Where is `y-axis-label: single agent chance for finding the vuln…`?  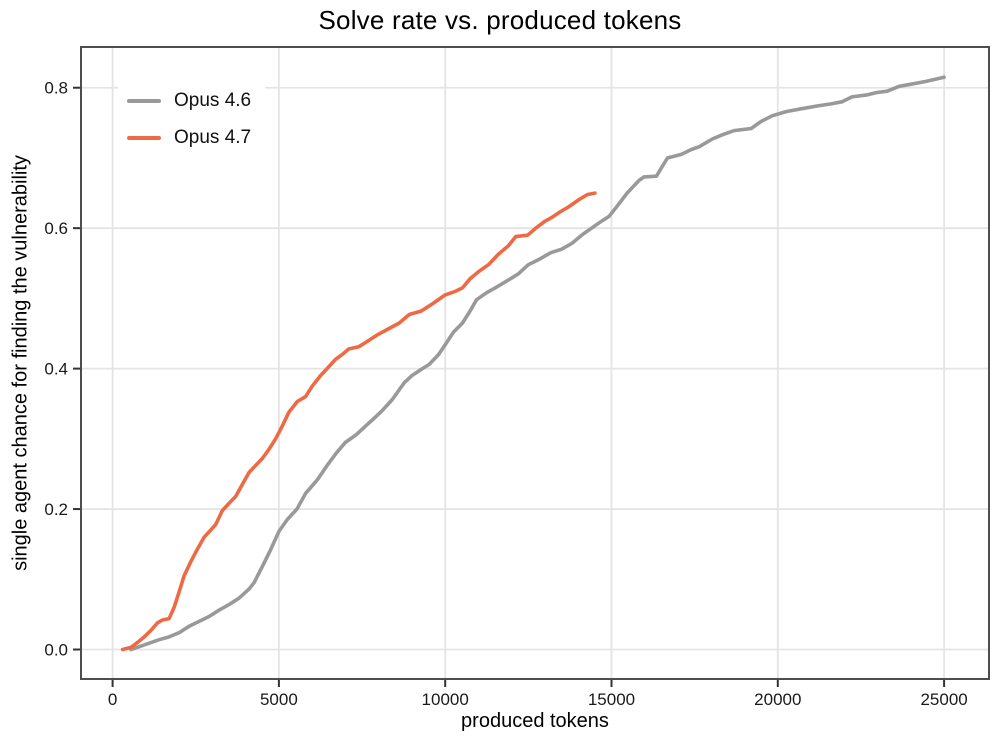 y-axis-label: single agent chance for finding the vuln… is located at coordinates (20, 363).